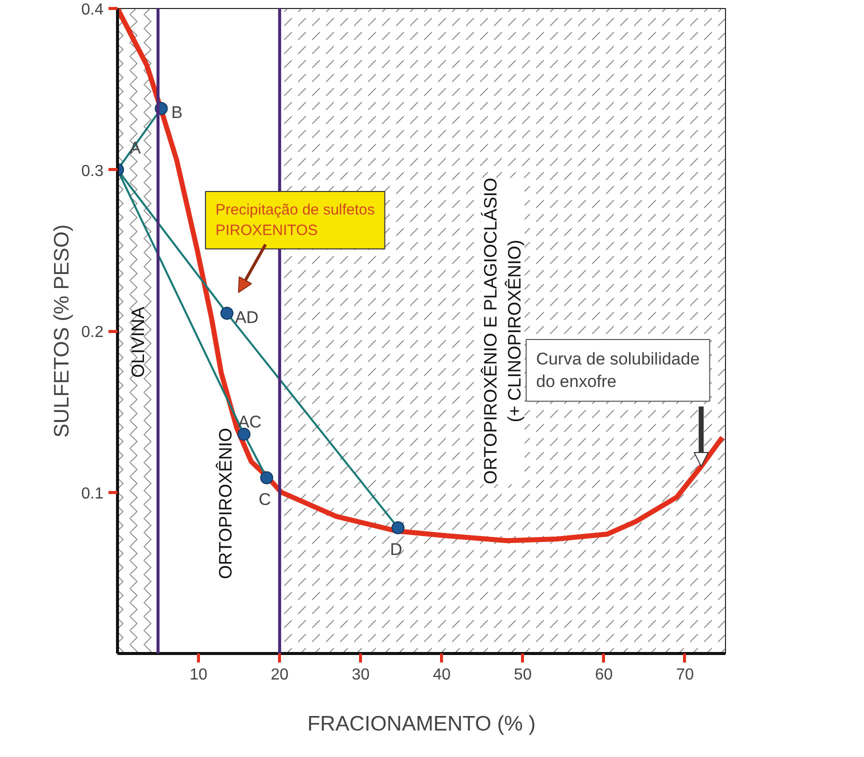 This screenshot has height=757, width=864. What do you see at coordinates (92, 171) in the screenshot?
I see `y-tick-label: 0.3` at bounding box center [92, 171].